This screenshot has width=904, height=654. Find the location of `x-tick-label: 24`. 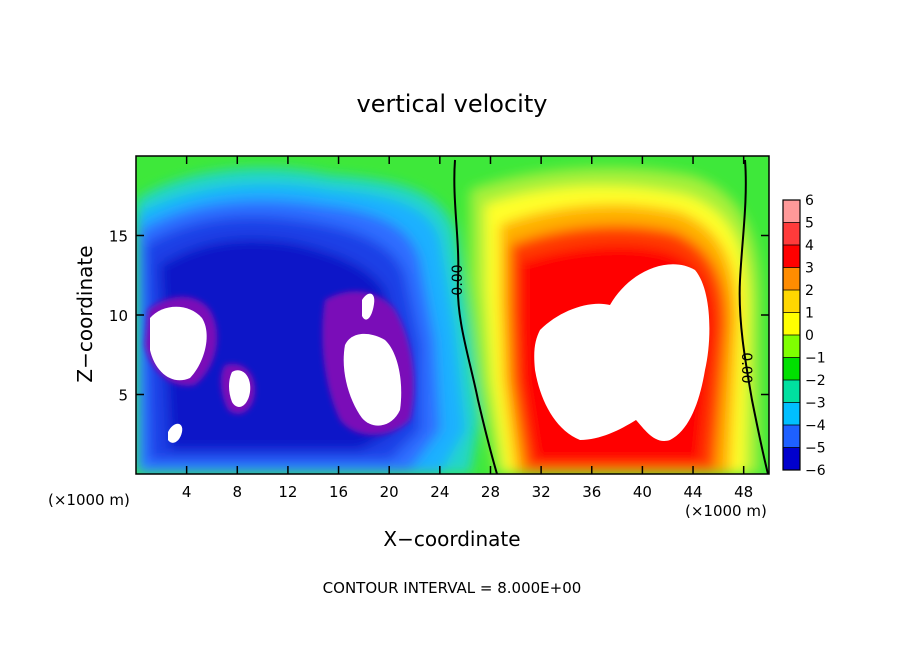

x-tick-label: 24 is located at coordinates (439, 492).